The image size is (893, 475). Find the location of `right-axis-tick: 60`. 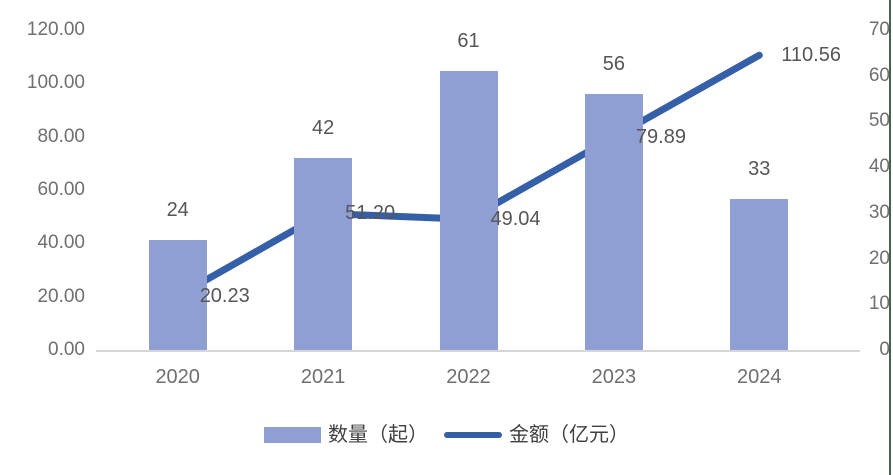

right-axis-tick: 60 is located at coordinates (879, 75).